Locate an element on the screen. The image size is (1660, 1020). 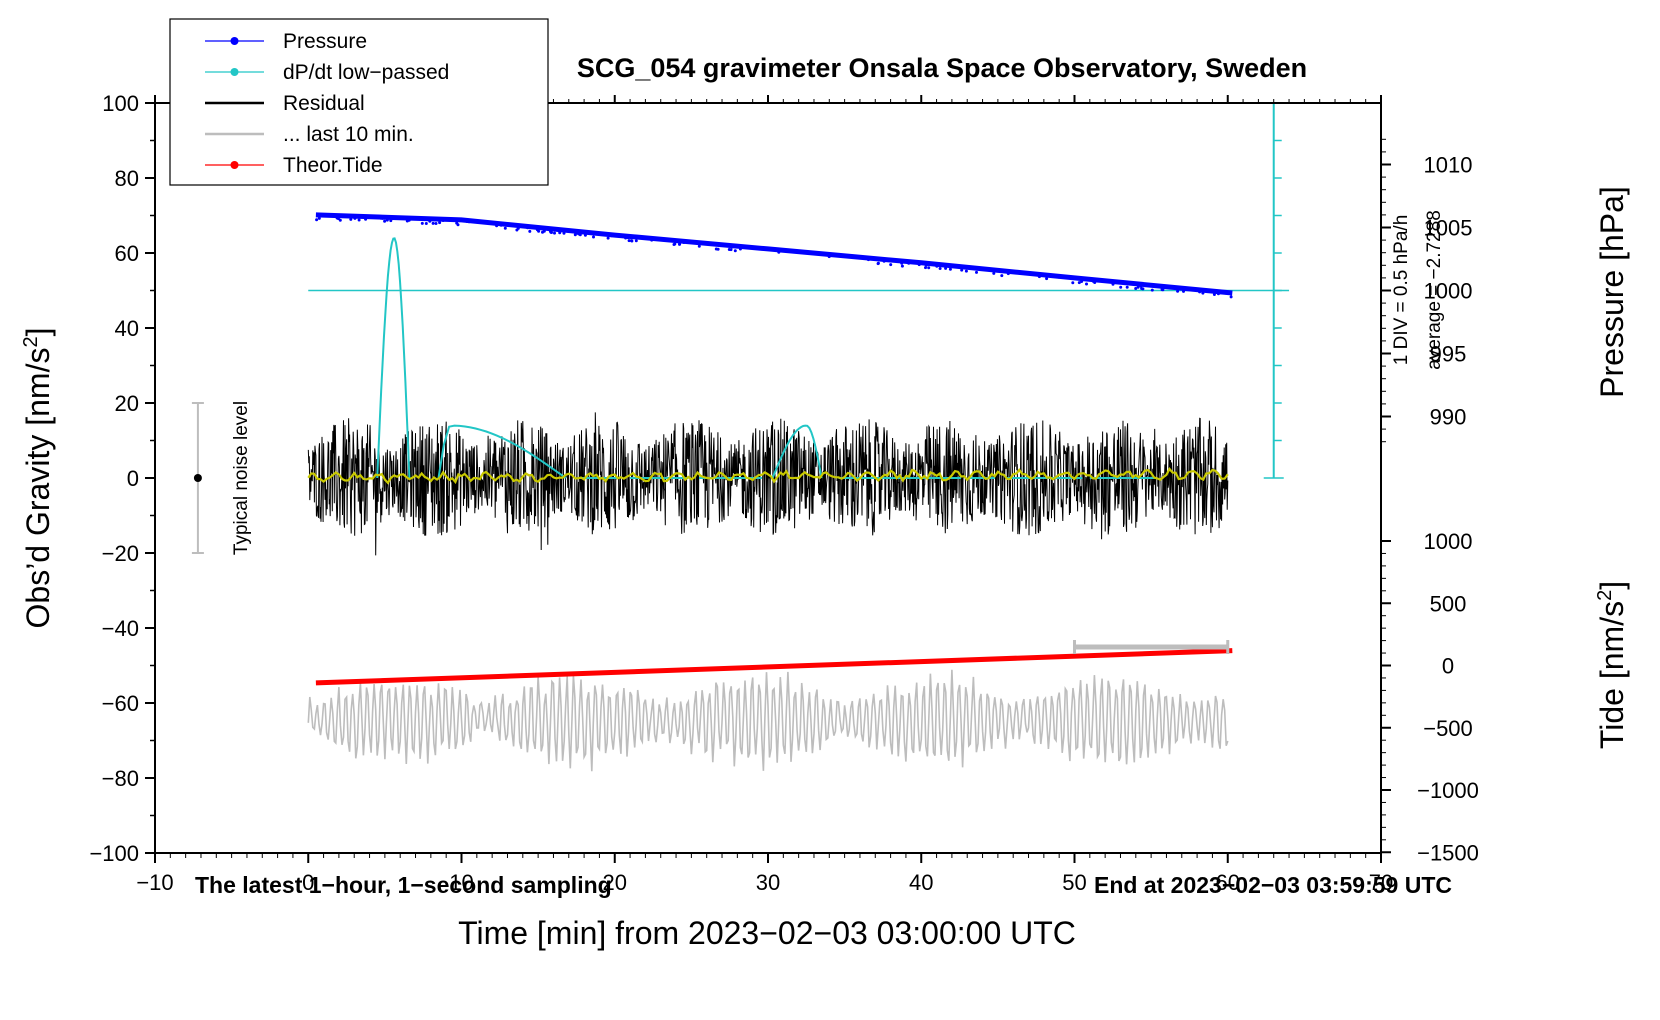
legend-label-0: Pressure is located at coordinates (325, 41).